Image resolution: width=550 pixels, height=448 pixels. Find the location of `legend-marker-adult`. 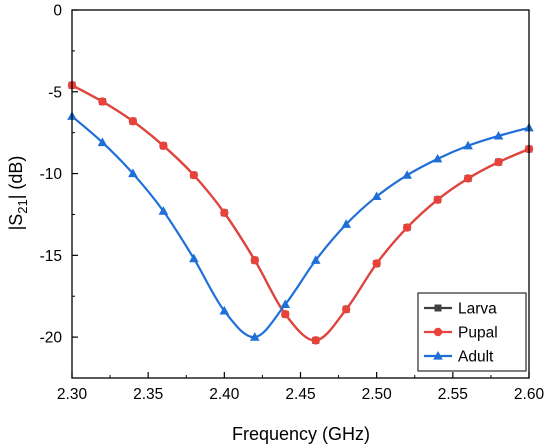

legend-marker-adult is located at coordinates (438, 355).